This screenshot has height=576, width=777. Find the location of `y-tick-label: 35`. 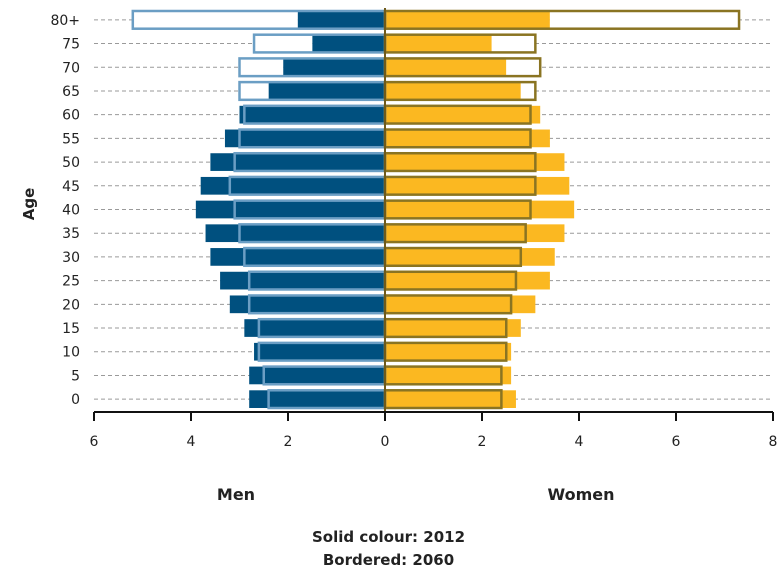

y-tick-label: 35 is located at coordinates (71, 234).